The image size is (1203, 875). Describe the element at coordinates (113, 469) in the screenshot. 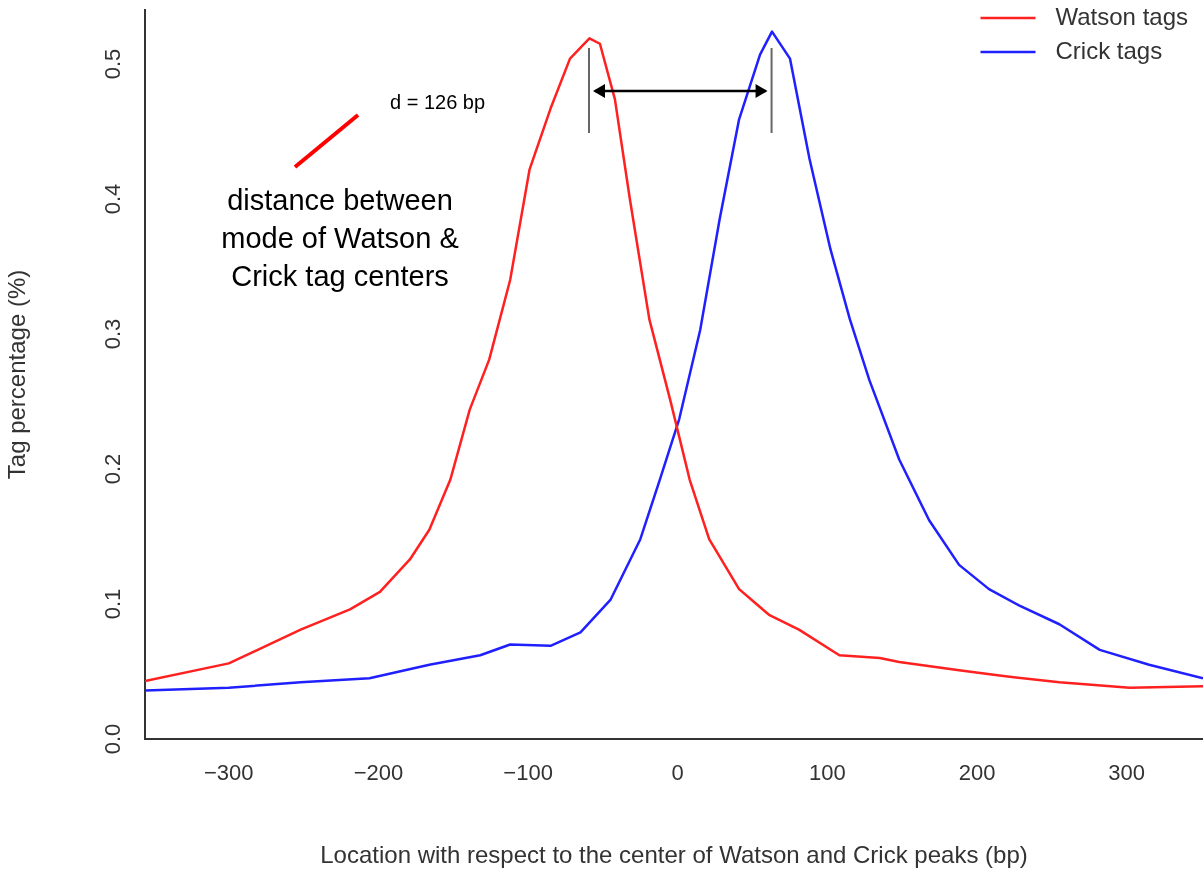

I see `y-tick-label: 0.2` at that location.